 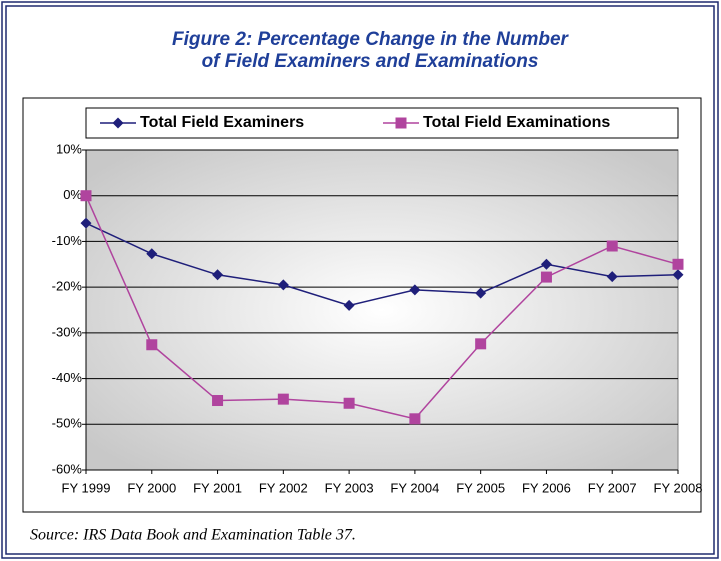 I want to click on y-tick-label: -40%, so click(x=67, y=377).